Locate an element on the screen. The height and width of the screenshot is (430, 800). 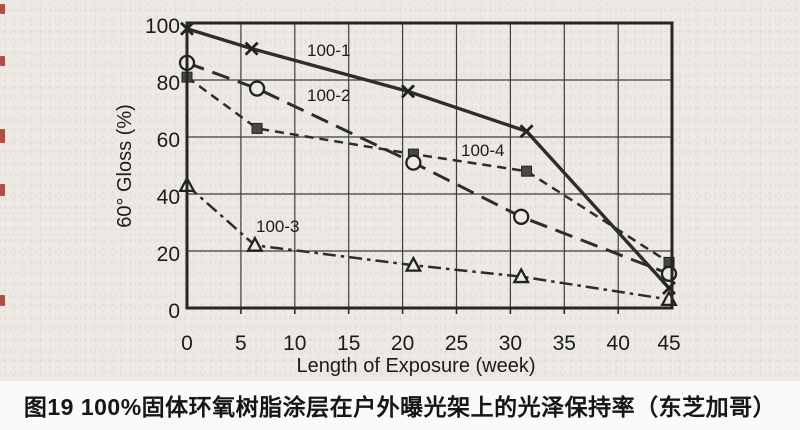
x-tick-label: 40 is located at coordinates (618, 343).